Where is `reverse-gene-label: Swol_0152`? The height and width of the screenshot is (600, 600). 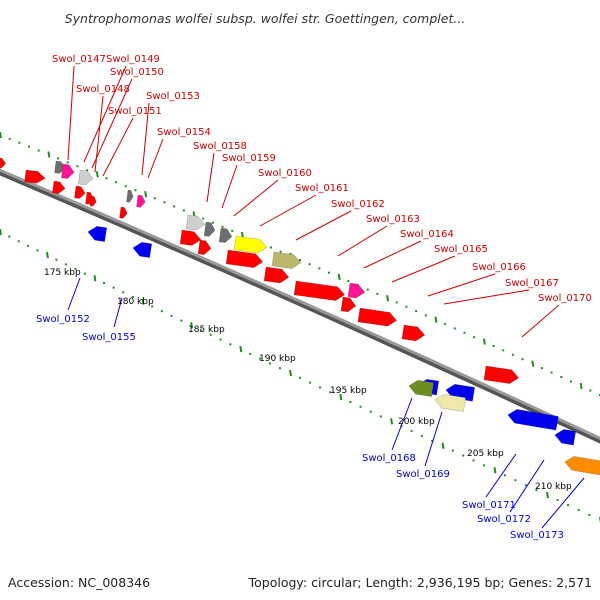 reverse-gene-label: Swol_0152 is located at coordinates (63, 319).